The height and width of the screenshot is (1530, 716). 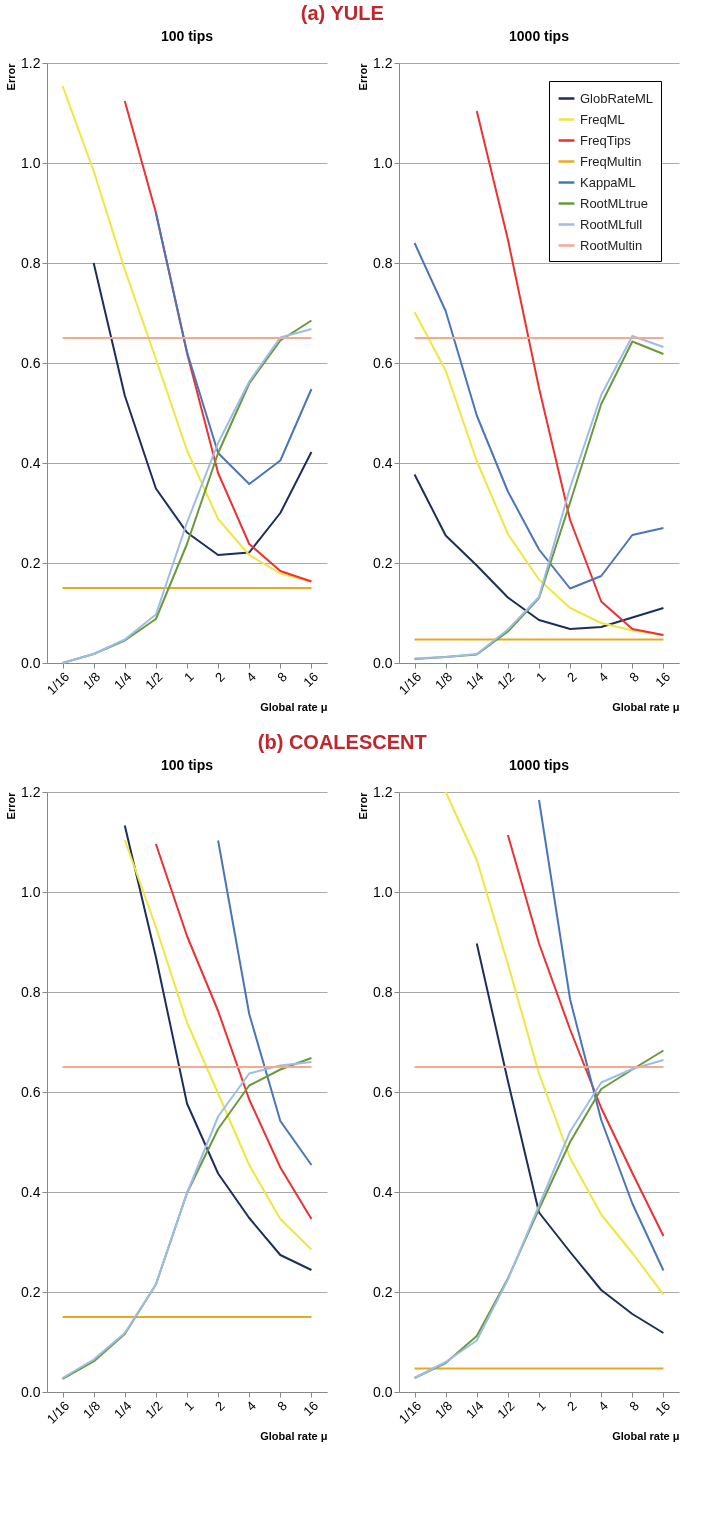 What do you see at coordinates (342, 742) in the screenshot?
I see `text: (b) COALESCENT` at bounding box center [342, 742].